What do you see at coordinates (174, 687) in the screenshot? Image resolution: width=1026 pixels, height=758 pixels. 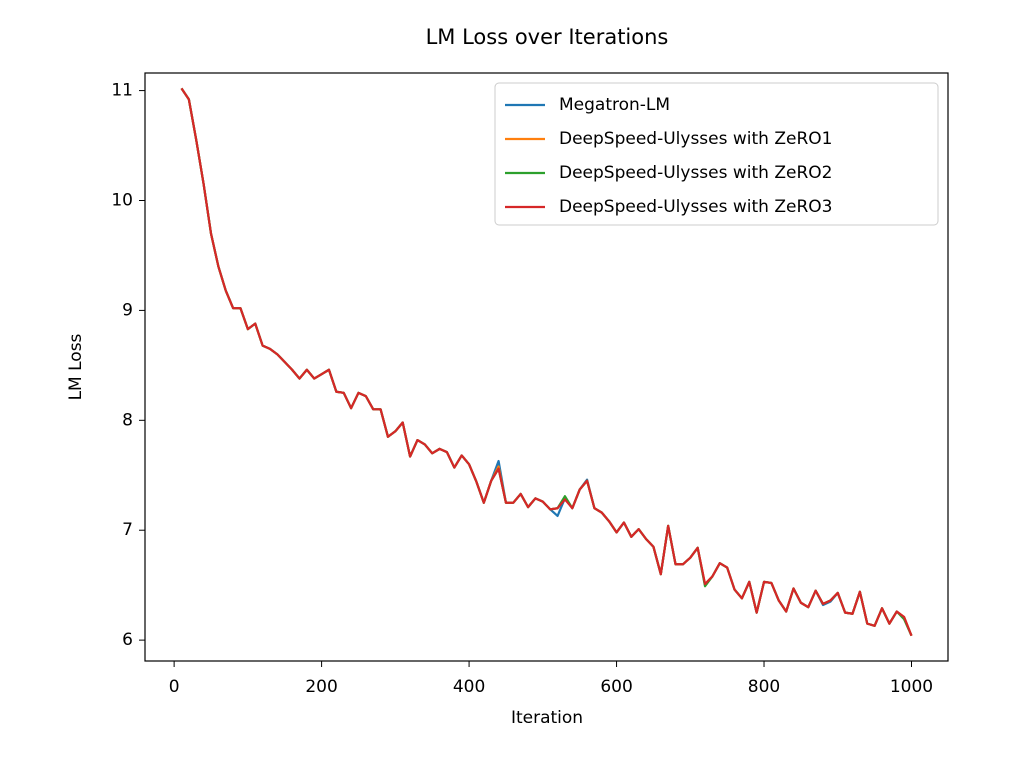 I see `x-tick-label: 0` at bounding box center [174, 687].